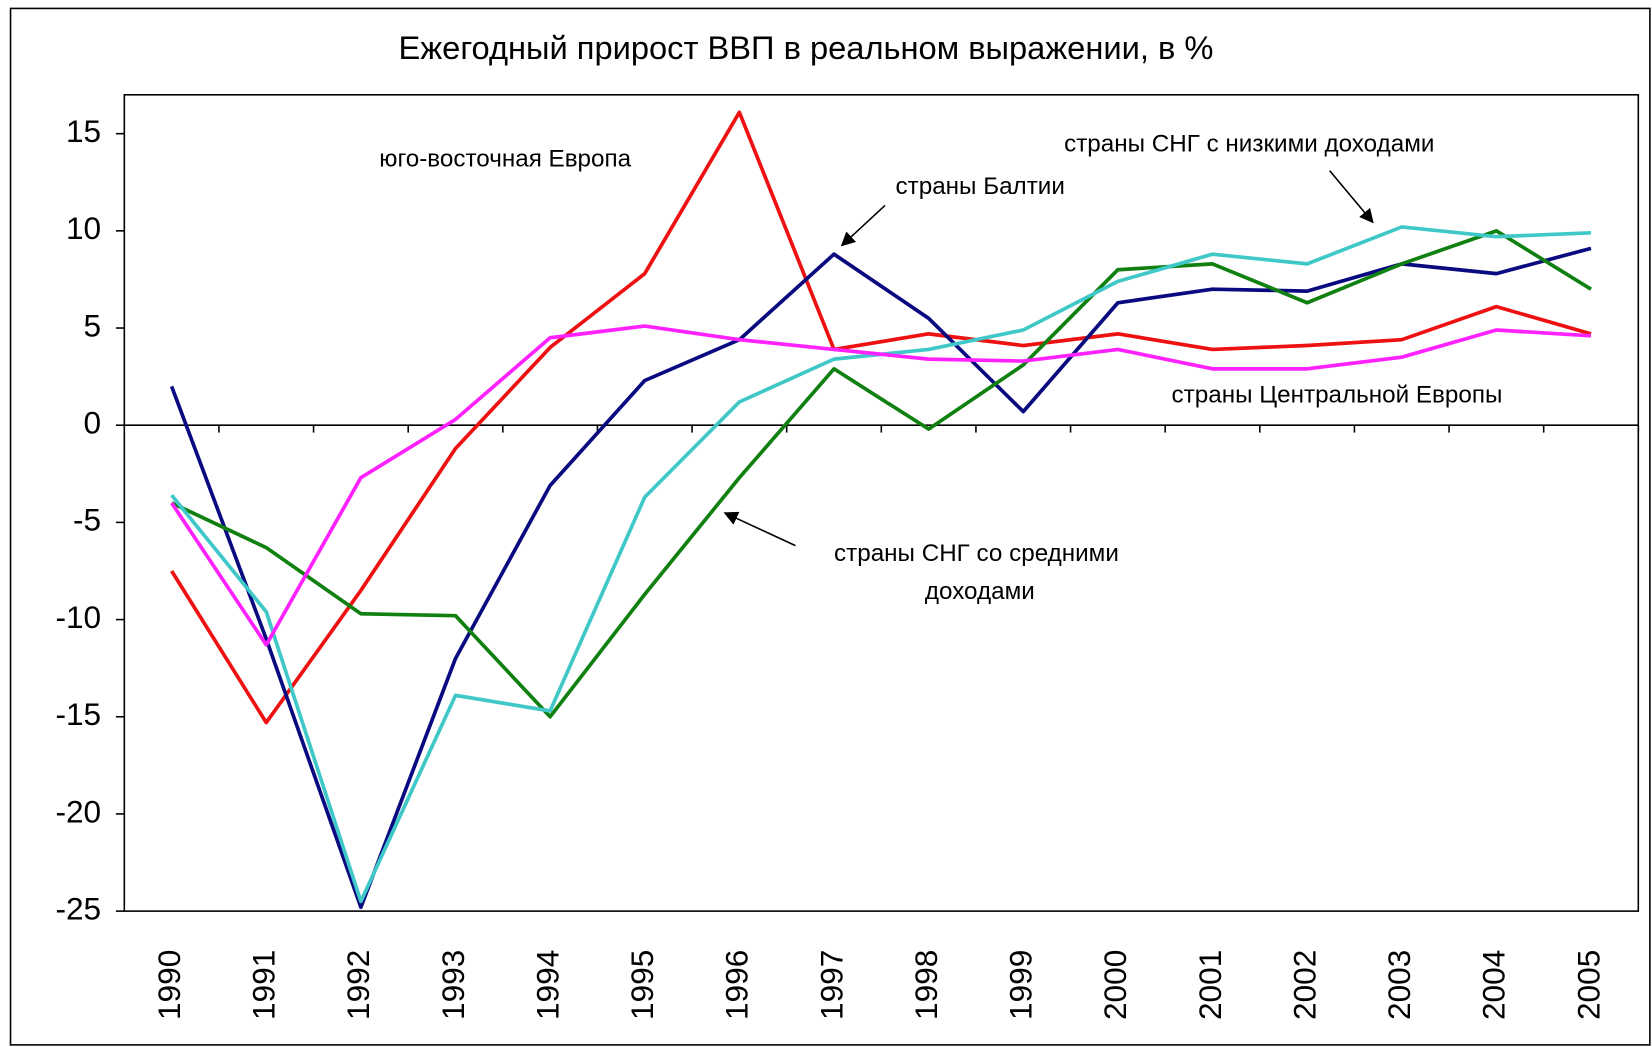  What do you see at coordinates (980, 572) in the screenshot?
I see `series-label: страны СНГ со средними доходами` at bounding box center [980, 572].